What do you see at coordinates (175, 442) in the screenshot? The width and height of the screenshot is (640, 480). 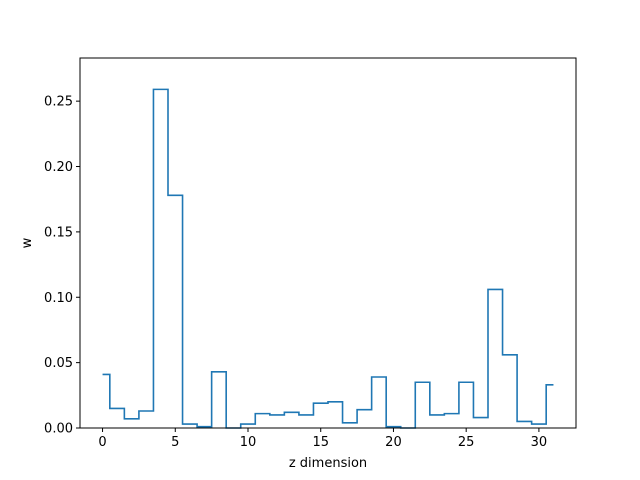 I see `x-tick-label: 5` at bounding box center [175, 442].